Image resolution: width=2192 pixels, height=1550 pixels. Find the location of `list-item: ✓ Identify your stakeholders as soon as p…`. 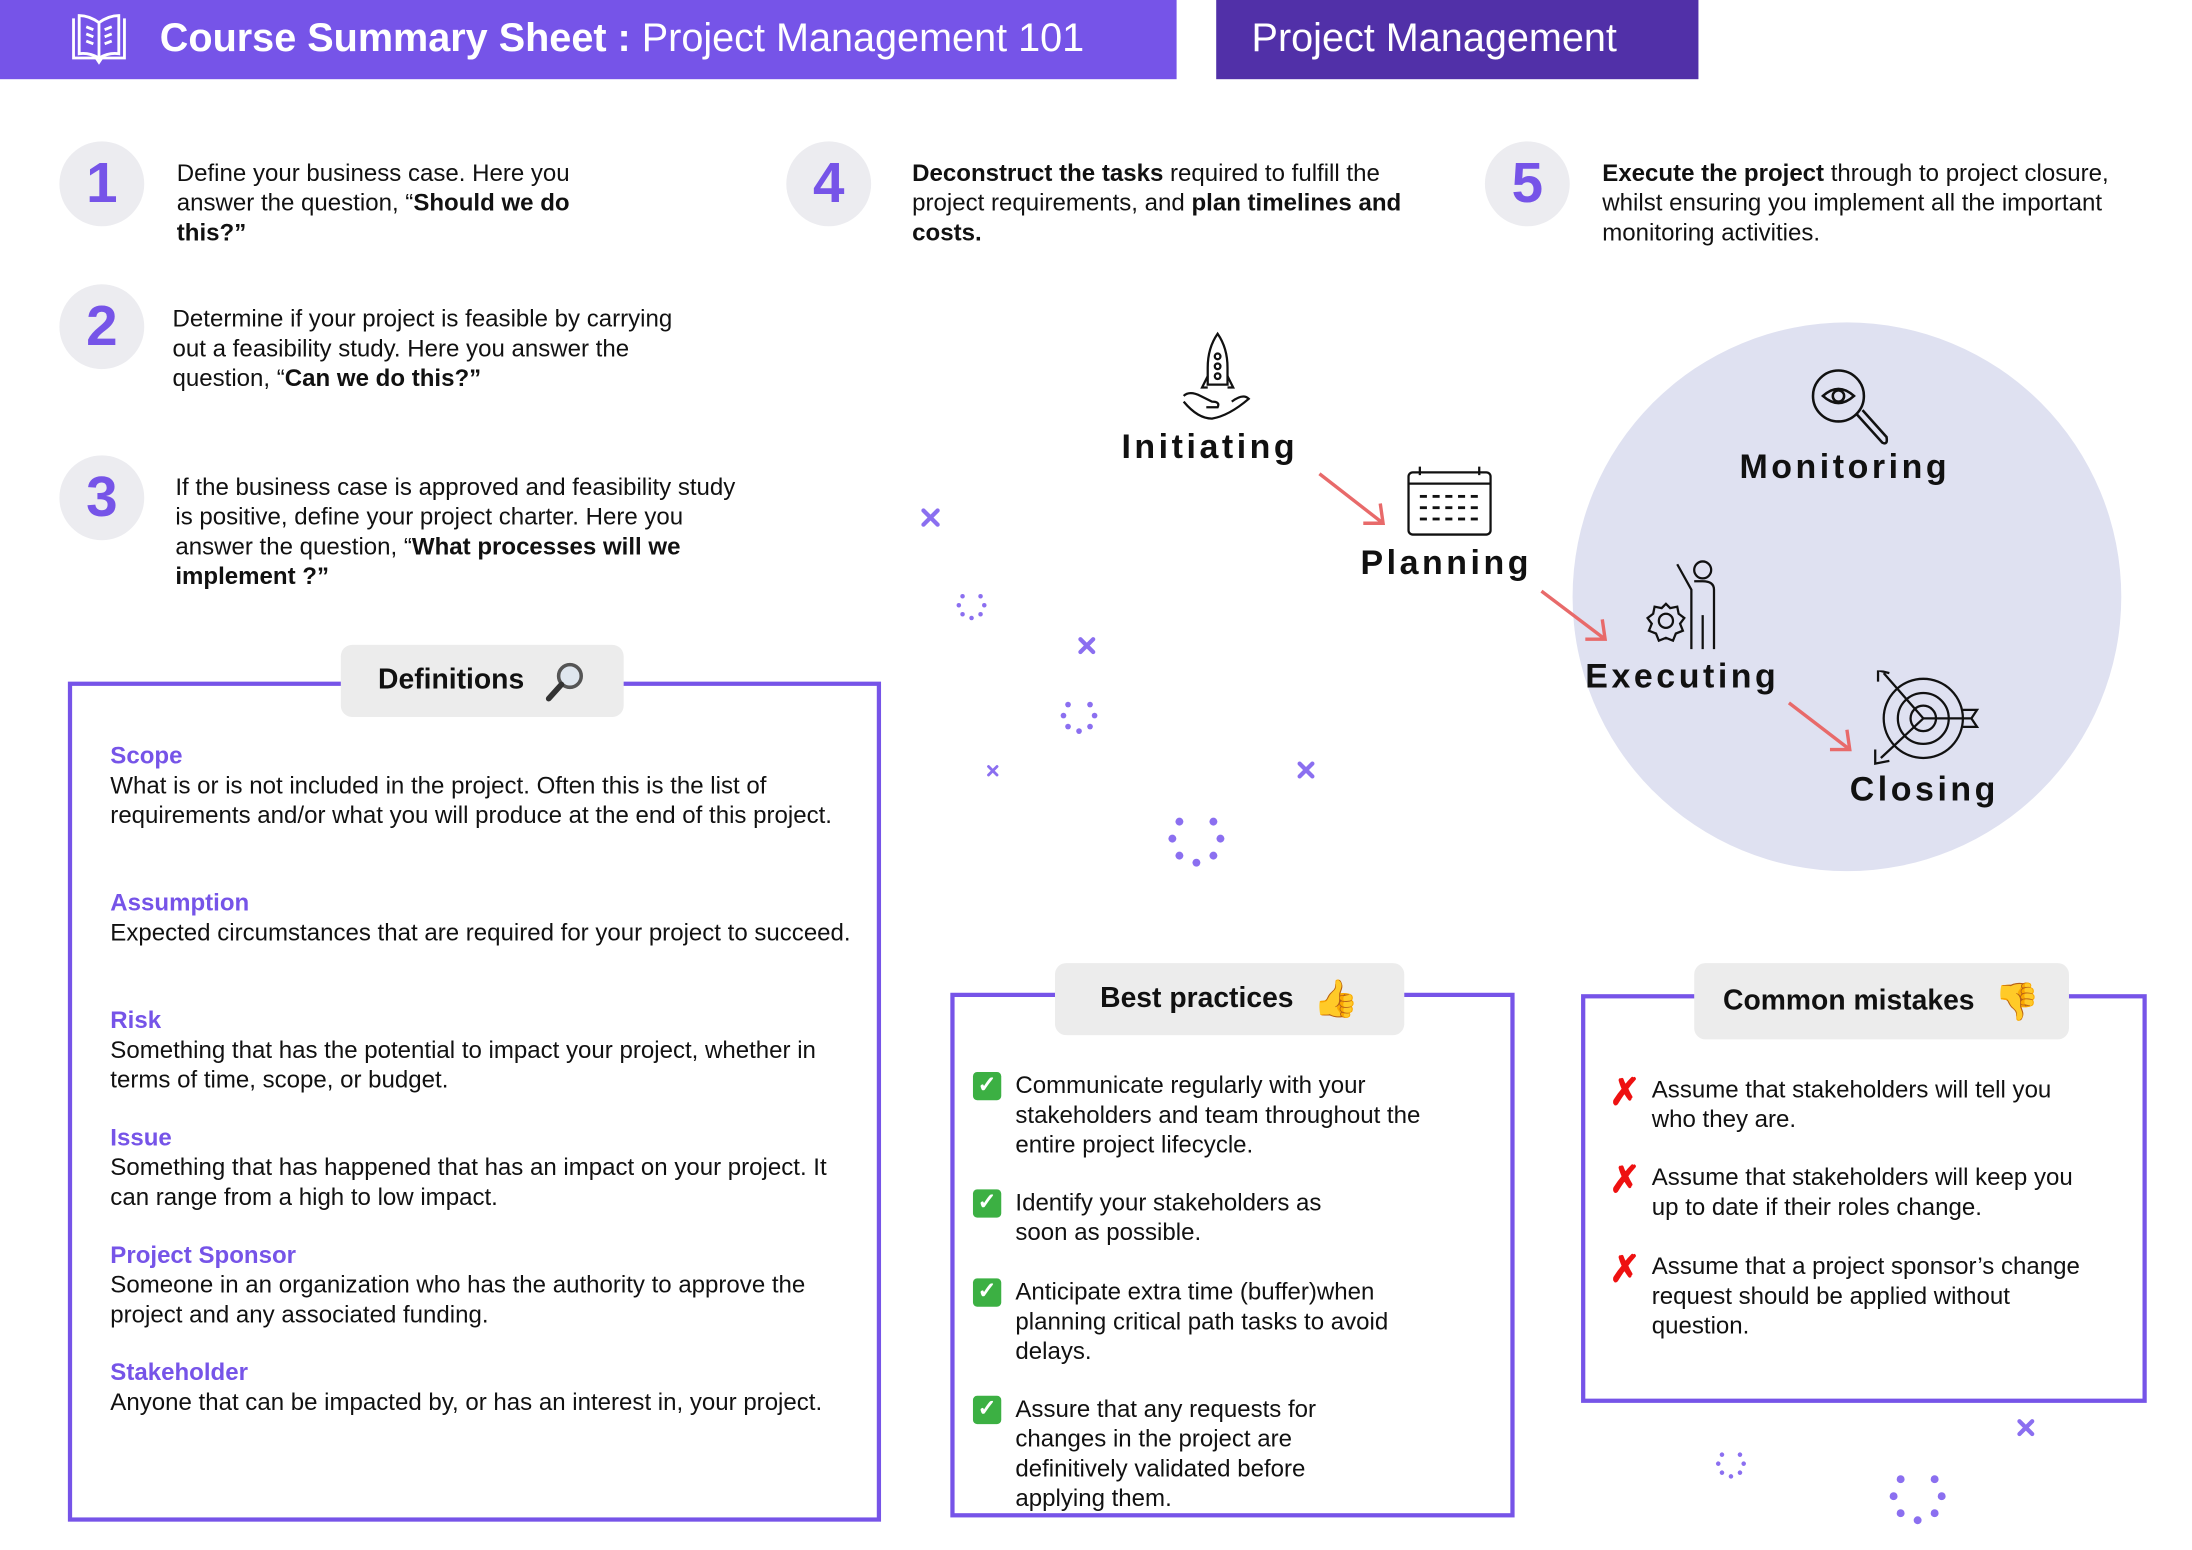

list-item: ✓ Identify your stakeholders as soon as p… is located at coordinates (1213, 1232).